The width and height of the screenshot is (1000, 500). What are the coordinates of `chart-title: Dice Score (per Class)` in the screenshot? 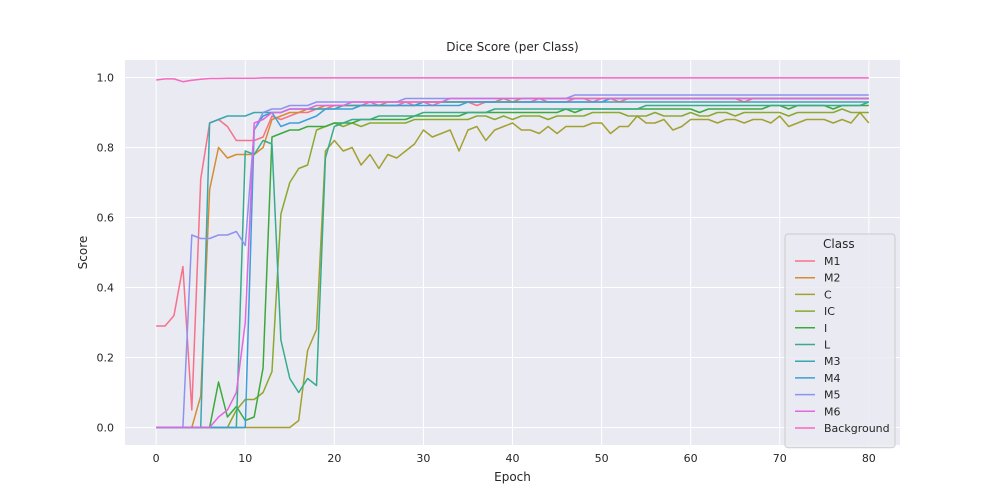 It's located at (512, 47).